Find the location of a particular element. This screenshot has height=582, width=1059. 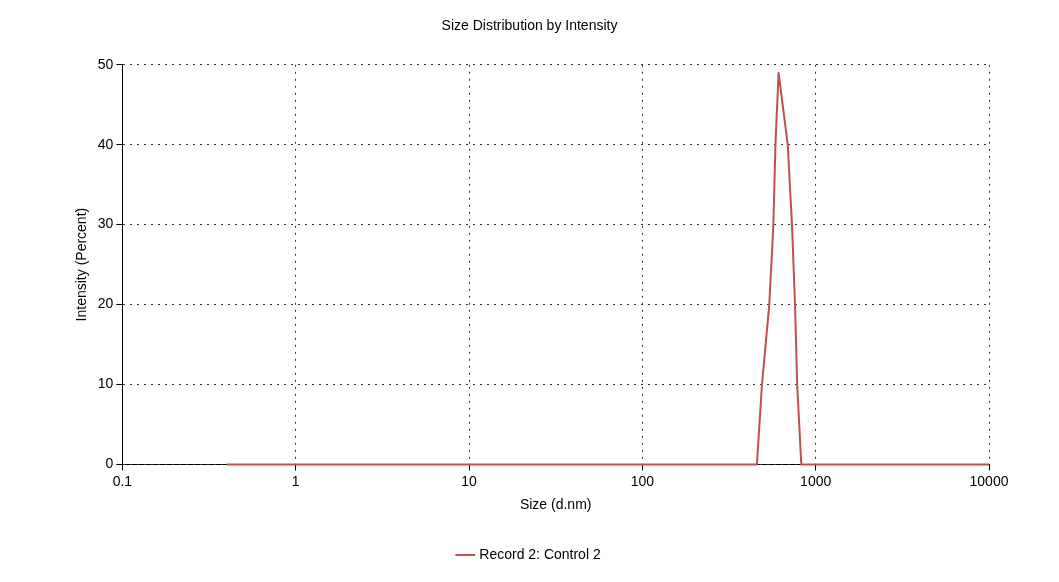

legend-label: Record 2: Control 2 is located at coordinates (540, 553).